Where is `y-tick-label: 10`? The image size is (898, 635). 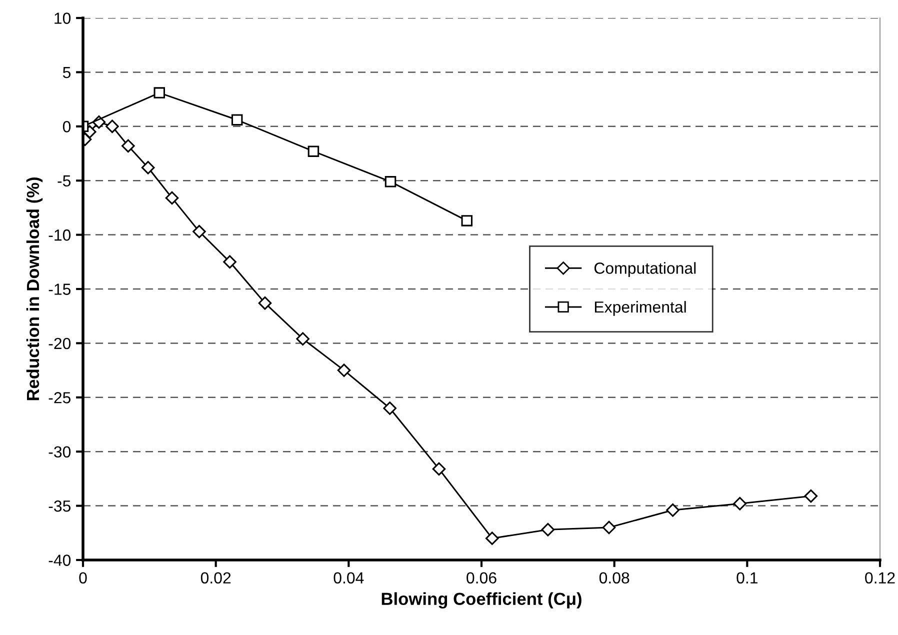 y-tick-label: 10 is located at coordinates (62, 18).